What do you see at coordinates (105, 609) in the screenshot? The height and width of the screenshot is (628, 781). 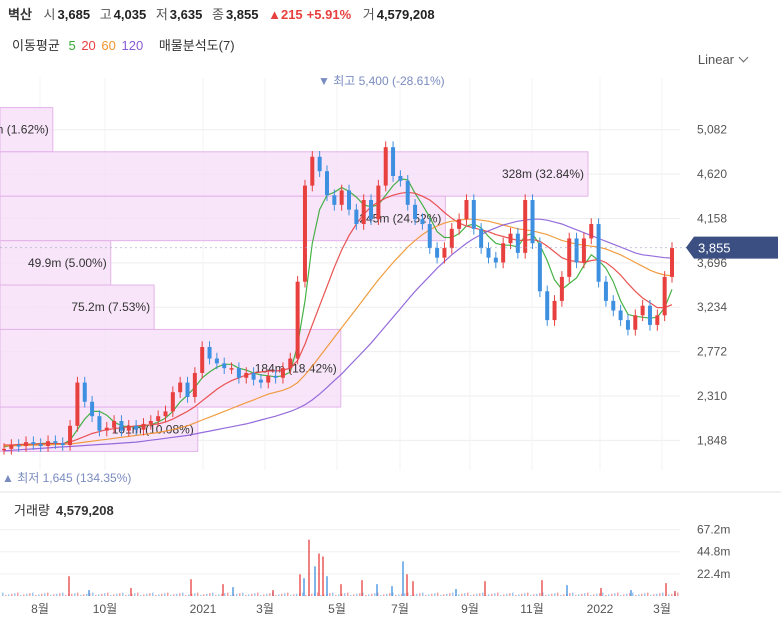 I see `x-tick-label: 10월` at bounding box center [105, 609].